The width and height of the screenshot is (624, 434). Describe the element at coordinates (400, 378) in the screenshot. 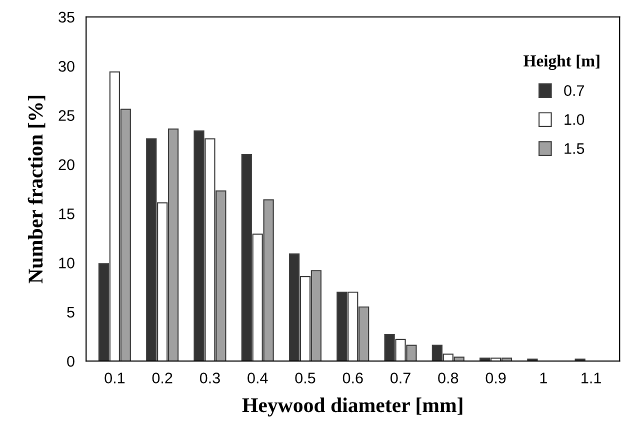

I see `x-tick-label: 0.7` at that location.